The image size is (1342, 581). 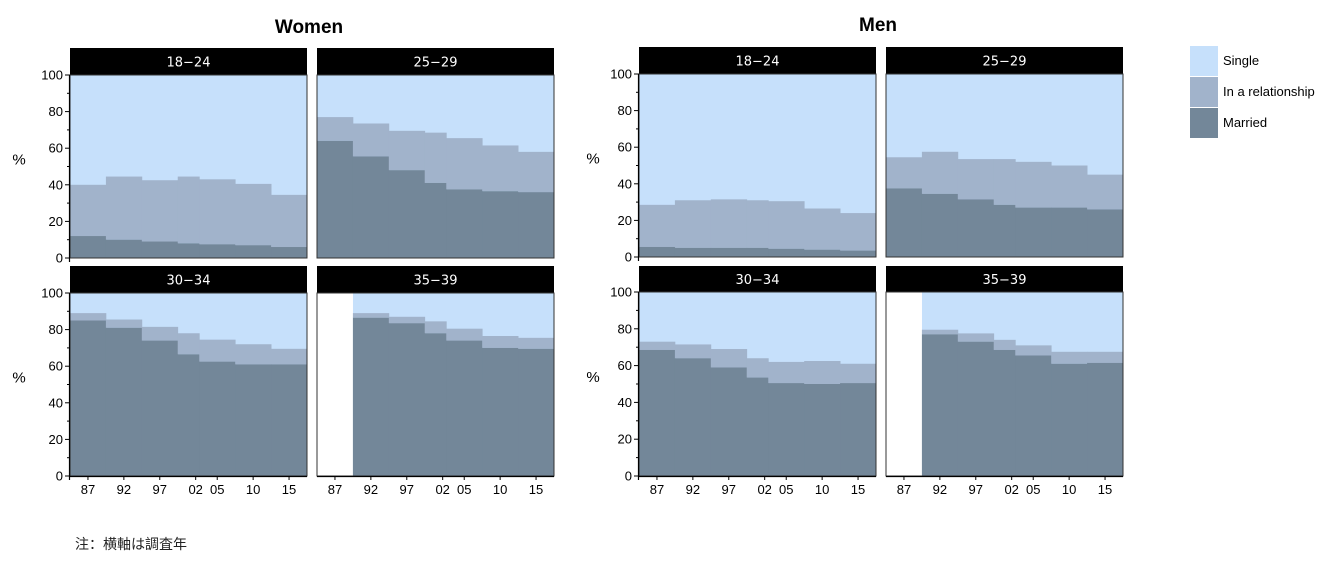 I want to click on y-tick-label: 0, so click(x=59, y=258).